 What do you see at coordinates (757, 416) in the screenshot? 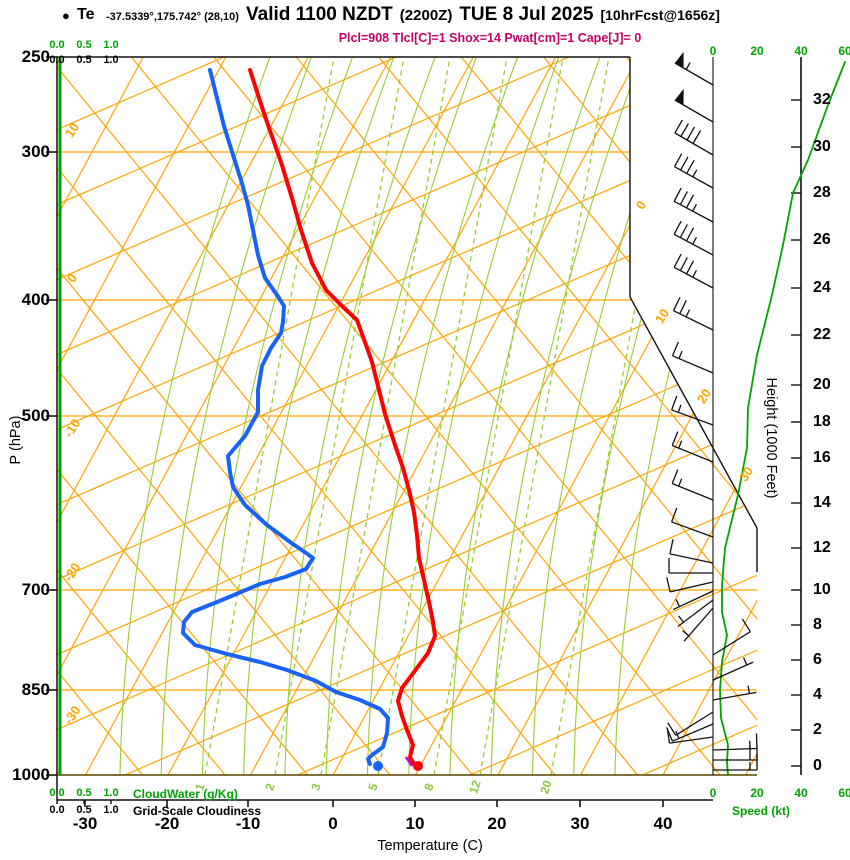
I see `right-axes` at bounding box center [757, 416].